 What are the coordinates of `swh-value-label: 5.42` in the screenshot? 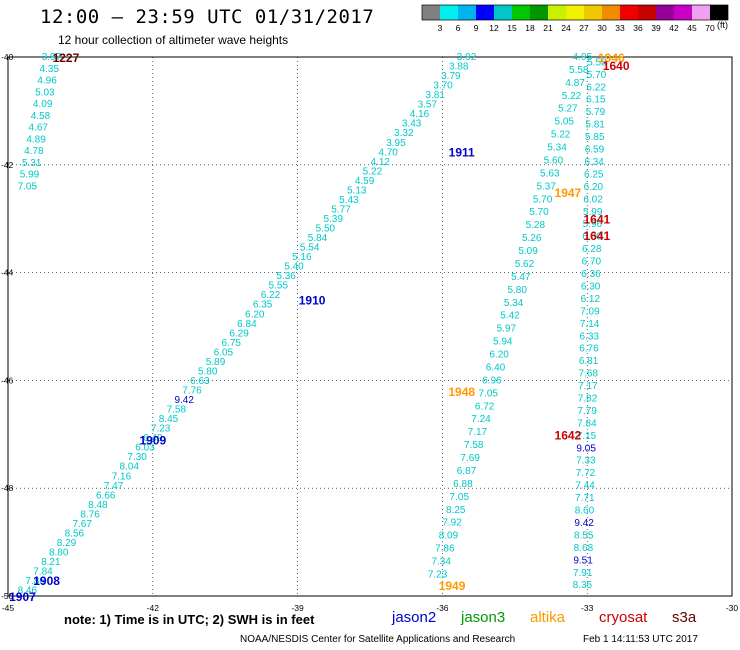 It's located at (510, 316).